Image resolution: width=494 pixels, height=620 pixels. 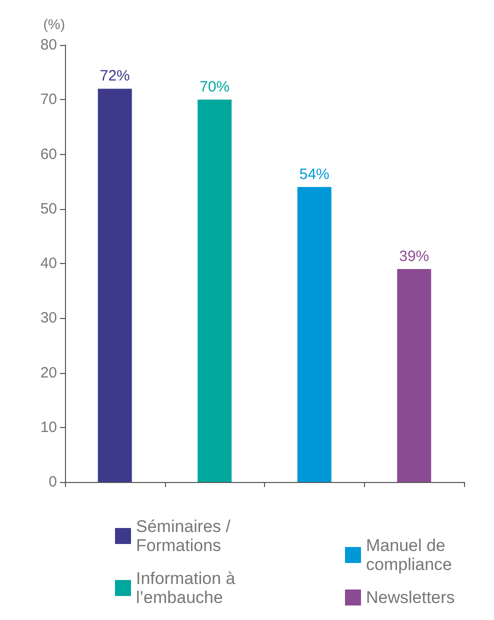 What do you see at coordinates (188, 588) in the screenshot?
I see `legend-label: Information à l’embauche` at bounding box center [188, 588].